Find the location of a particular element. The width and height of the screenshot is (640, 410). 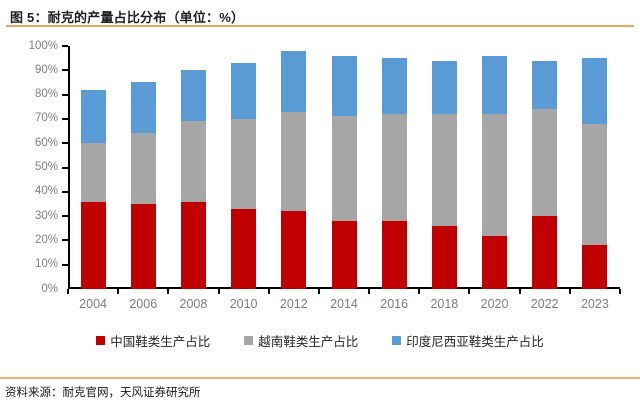

bar-segment-1-2010 is located at coordinates (244, 163).